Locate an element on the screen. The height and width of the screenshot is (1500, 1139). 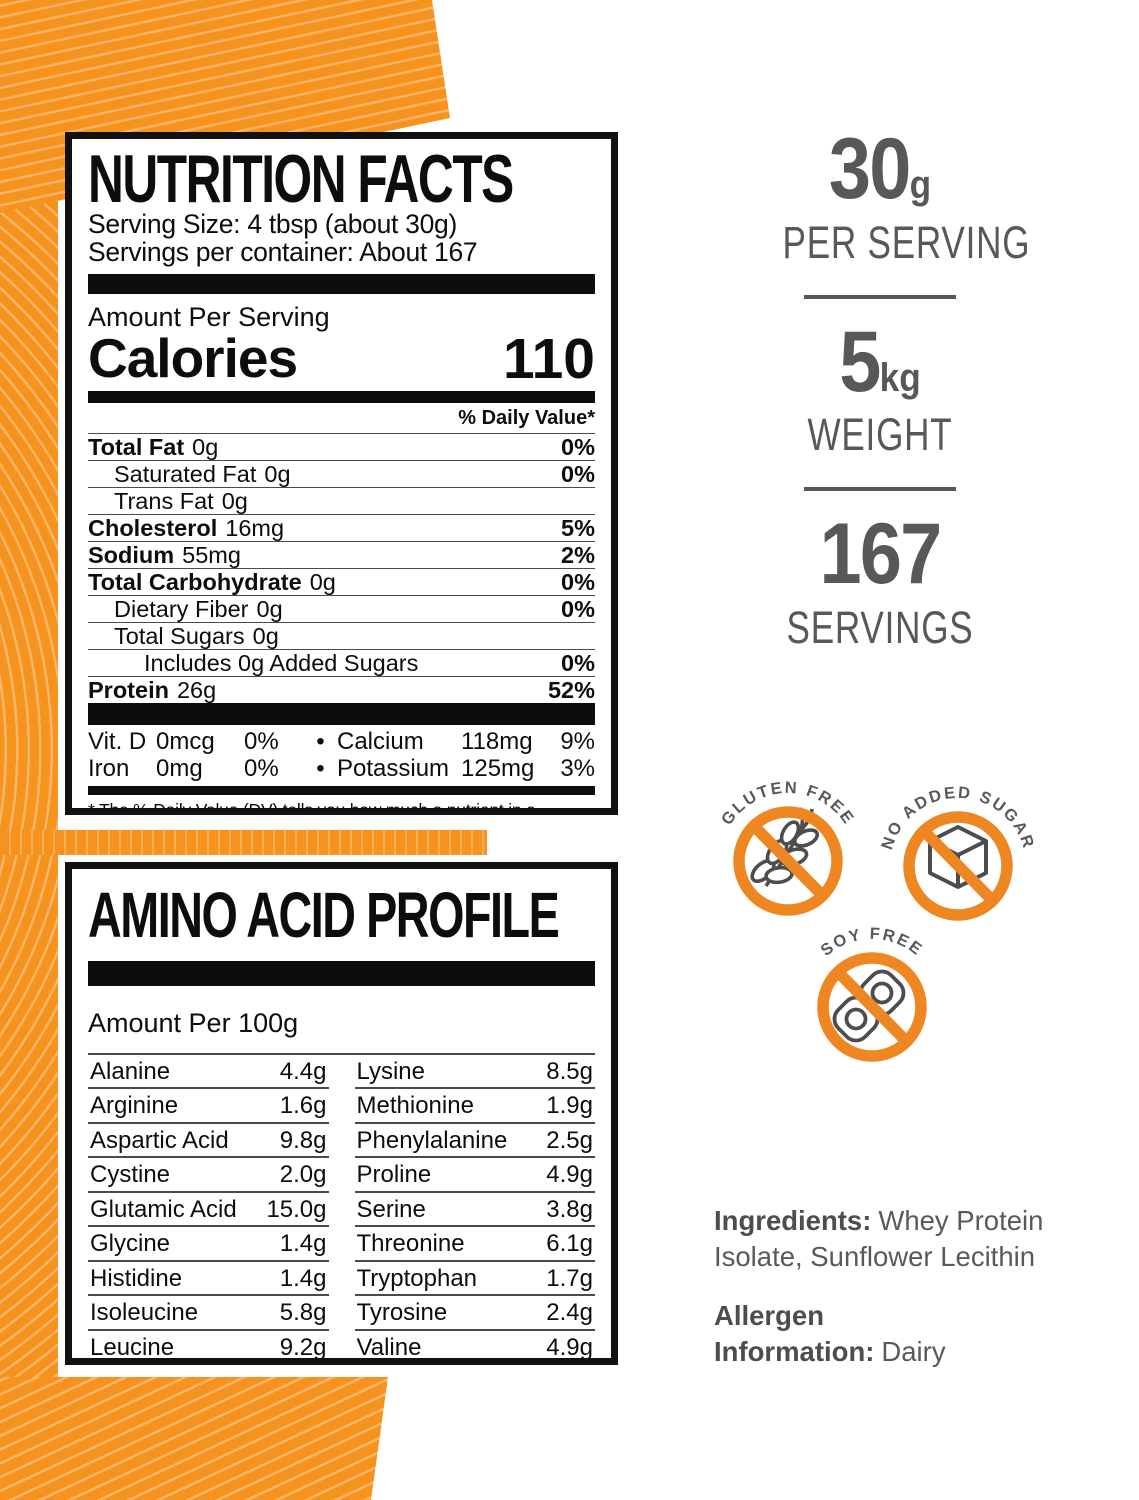
amino-name: Threonine is located at coordinates (410, 1244).